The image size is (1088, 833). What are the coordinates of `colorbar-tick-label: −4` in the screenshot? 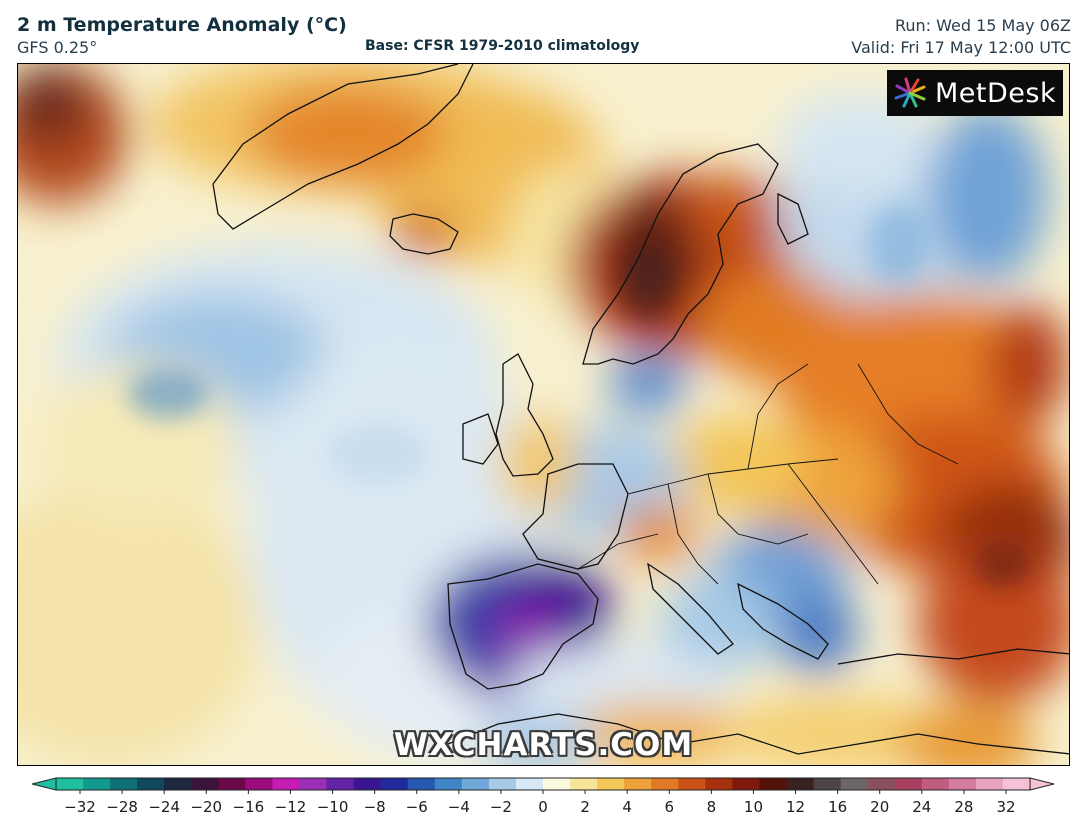 It's located at (459, 807).